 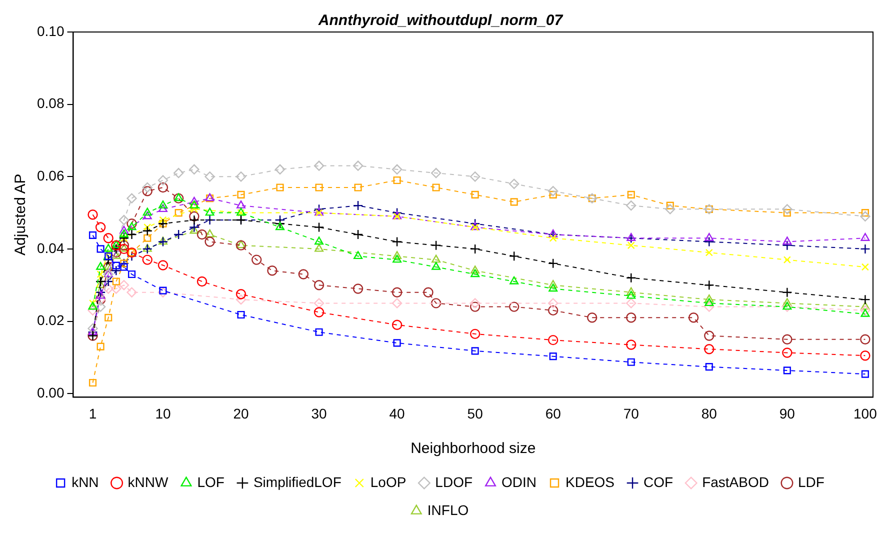 What do you see at coordinates (440, 21) in the screenshot?
I see `chart-title: Annthyroid_withoutdupl_norm_07` at bounding box center [440, 21].